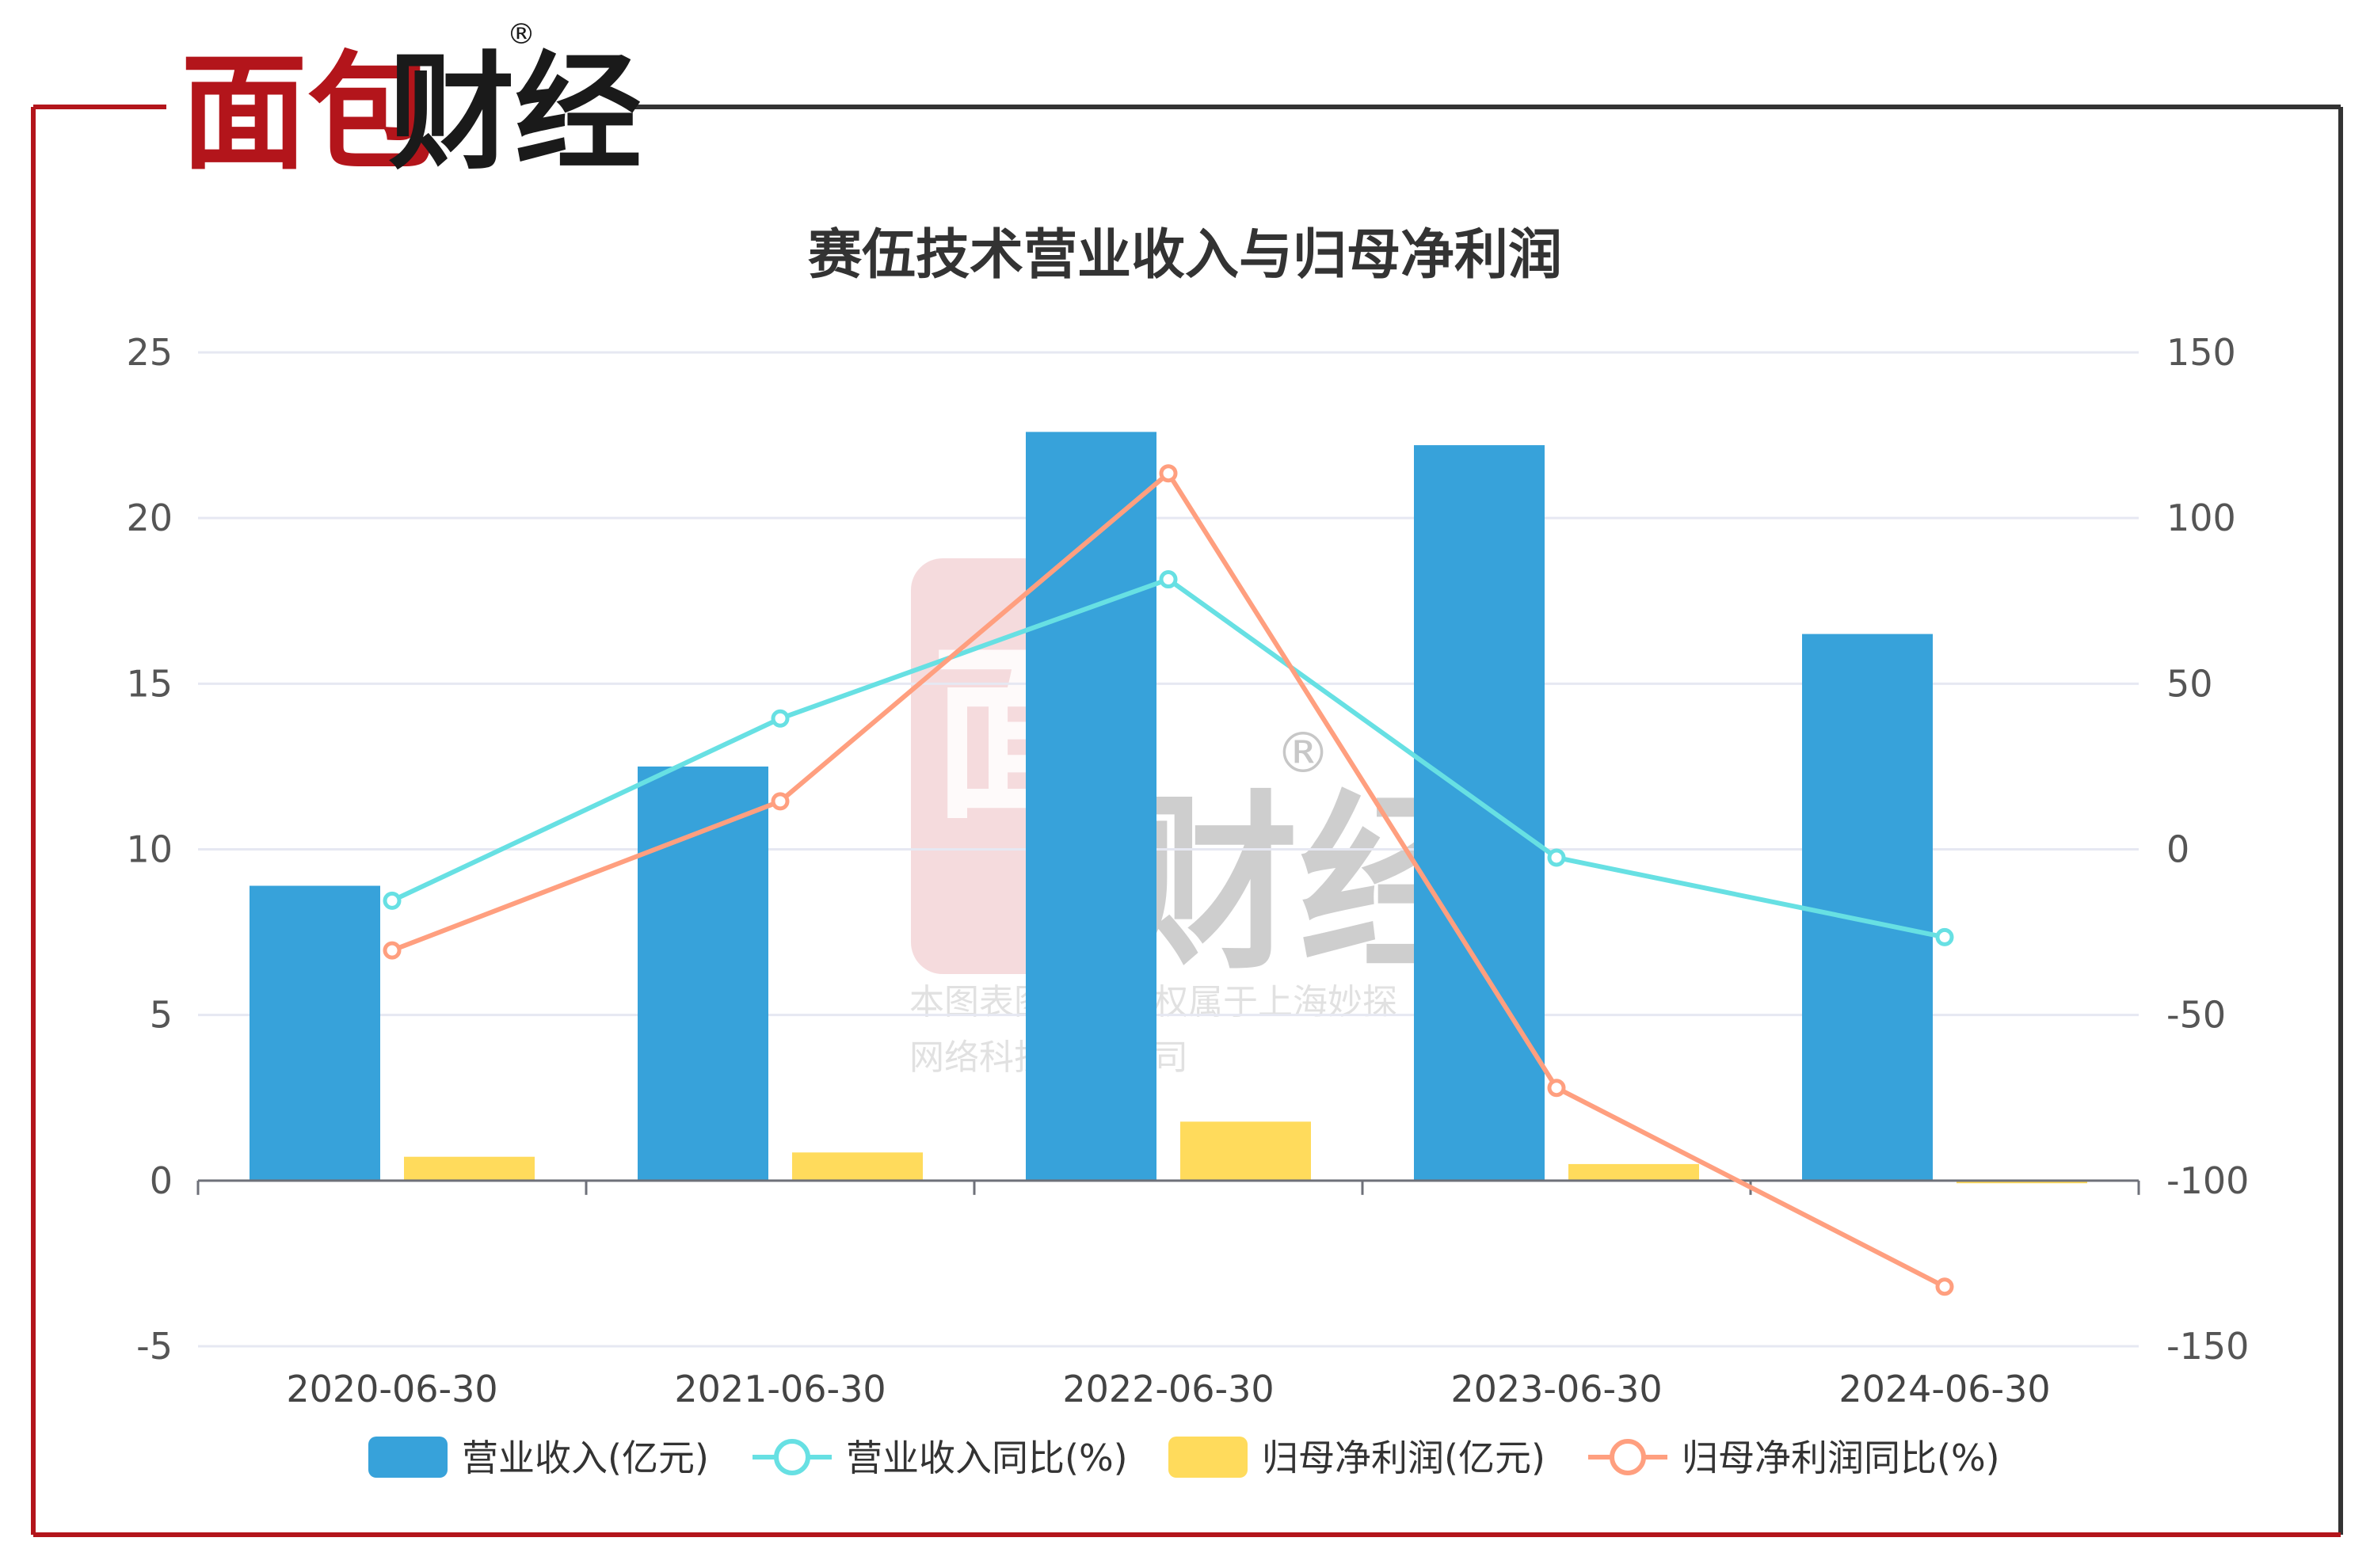  Describe the element at coordinates (780, 1389) in the screenshot. I see `x-tick-label: 2021-06-30` at that location.